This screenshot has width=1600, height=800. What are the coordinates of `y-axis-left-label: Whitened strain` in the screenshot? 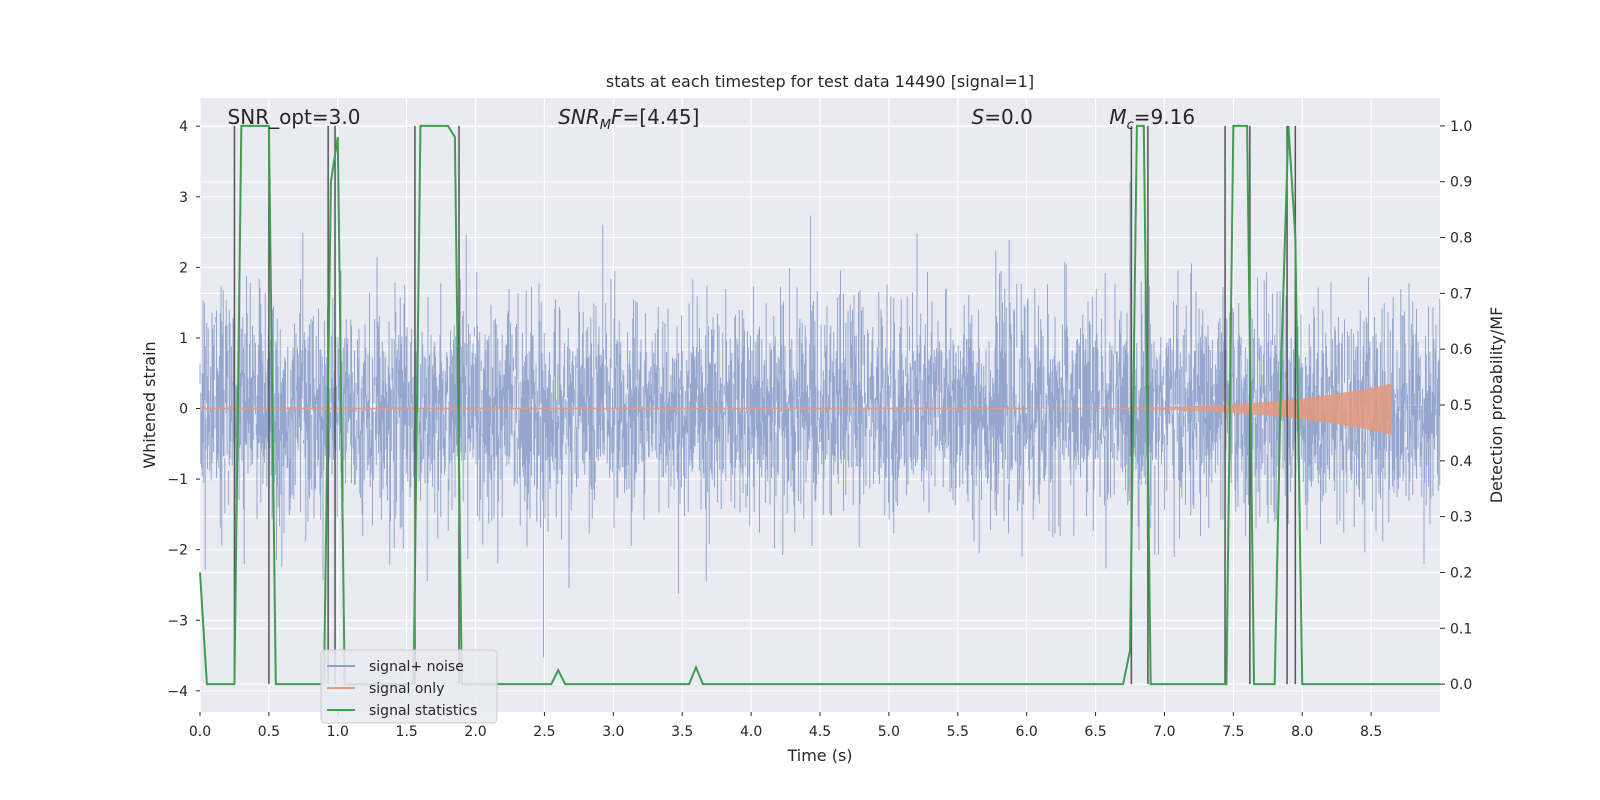 It's located at (149, 404).